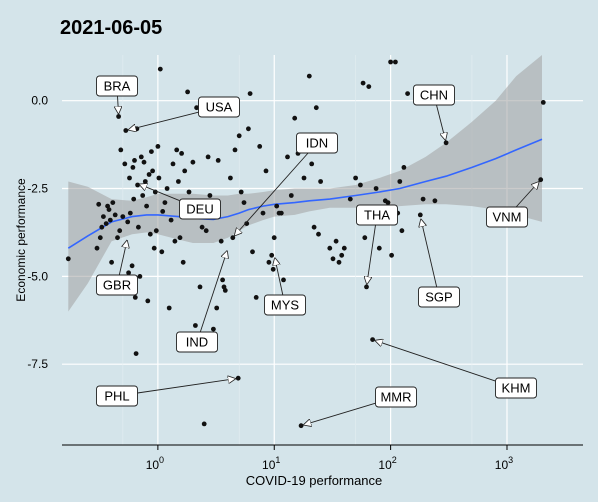 Image resolution: width=598 pixels, height=502 pixels. Describe the element at coordinates (387, 463) in the screenshot. I see `x-tick-label: 10²` at that location.